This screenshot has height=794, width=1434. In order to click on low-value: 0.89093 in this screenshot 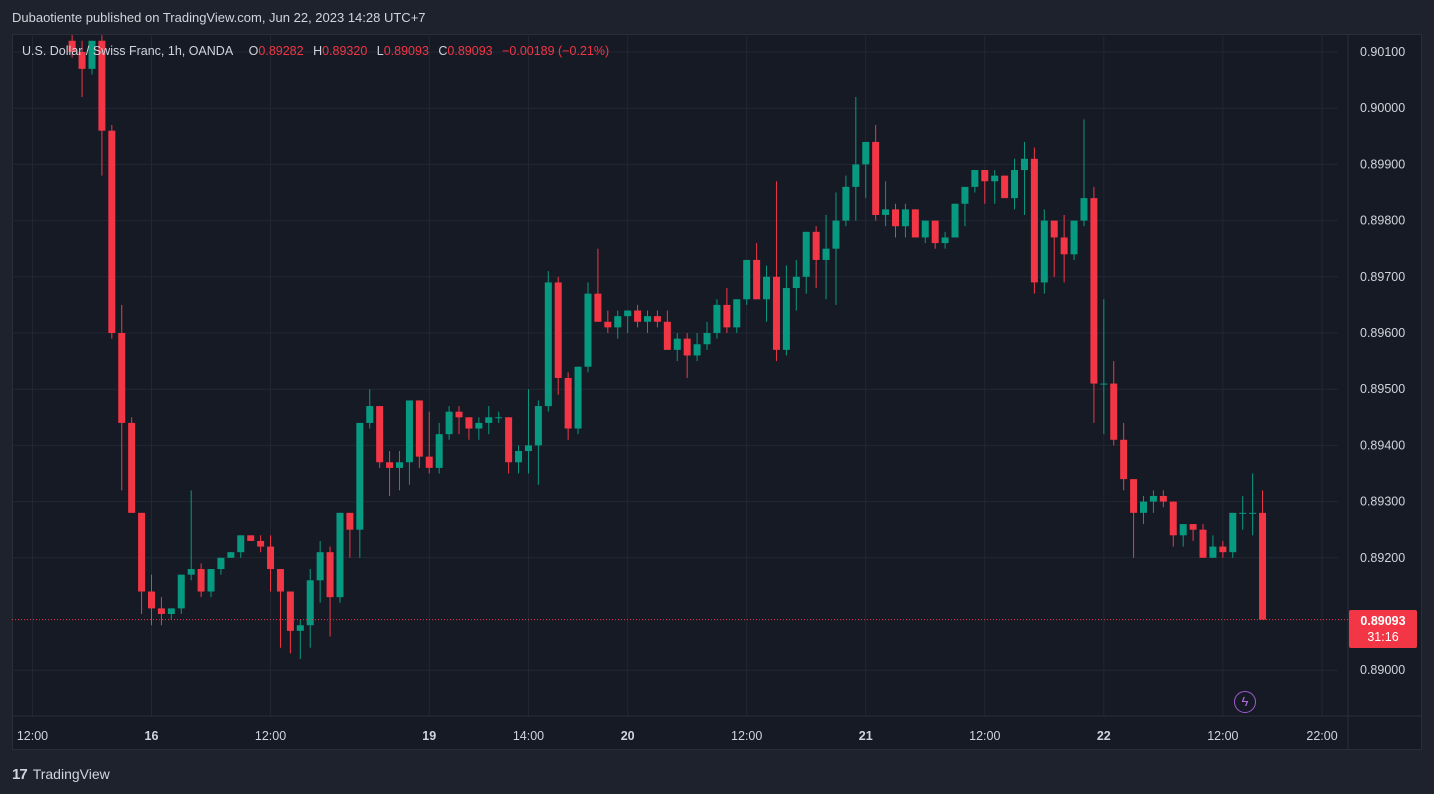, I will do `click(406, 51)`.